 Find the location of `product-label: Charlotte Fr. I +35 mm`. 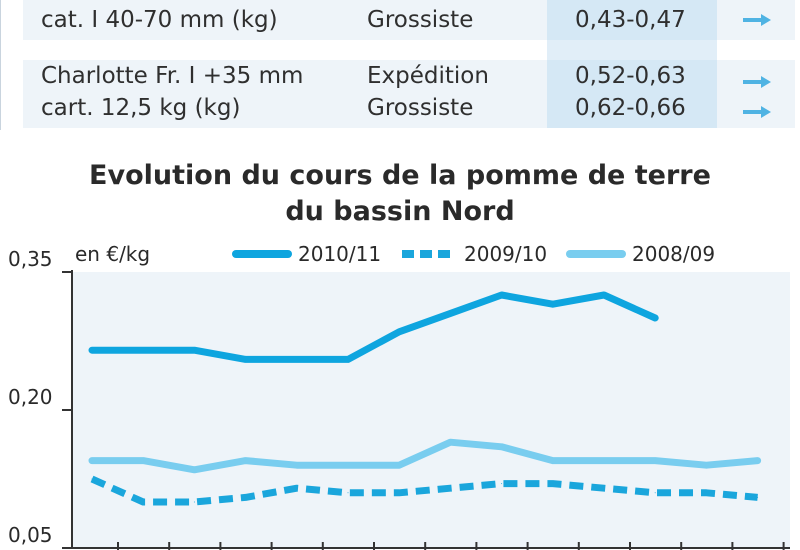

product-label: Charlotte Fr. I +35 mm is located at coordinates (172, 76).